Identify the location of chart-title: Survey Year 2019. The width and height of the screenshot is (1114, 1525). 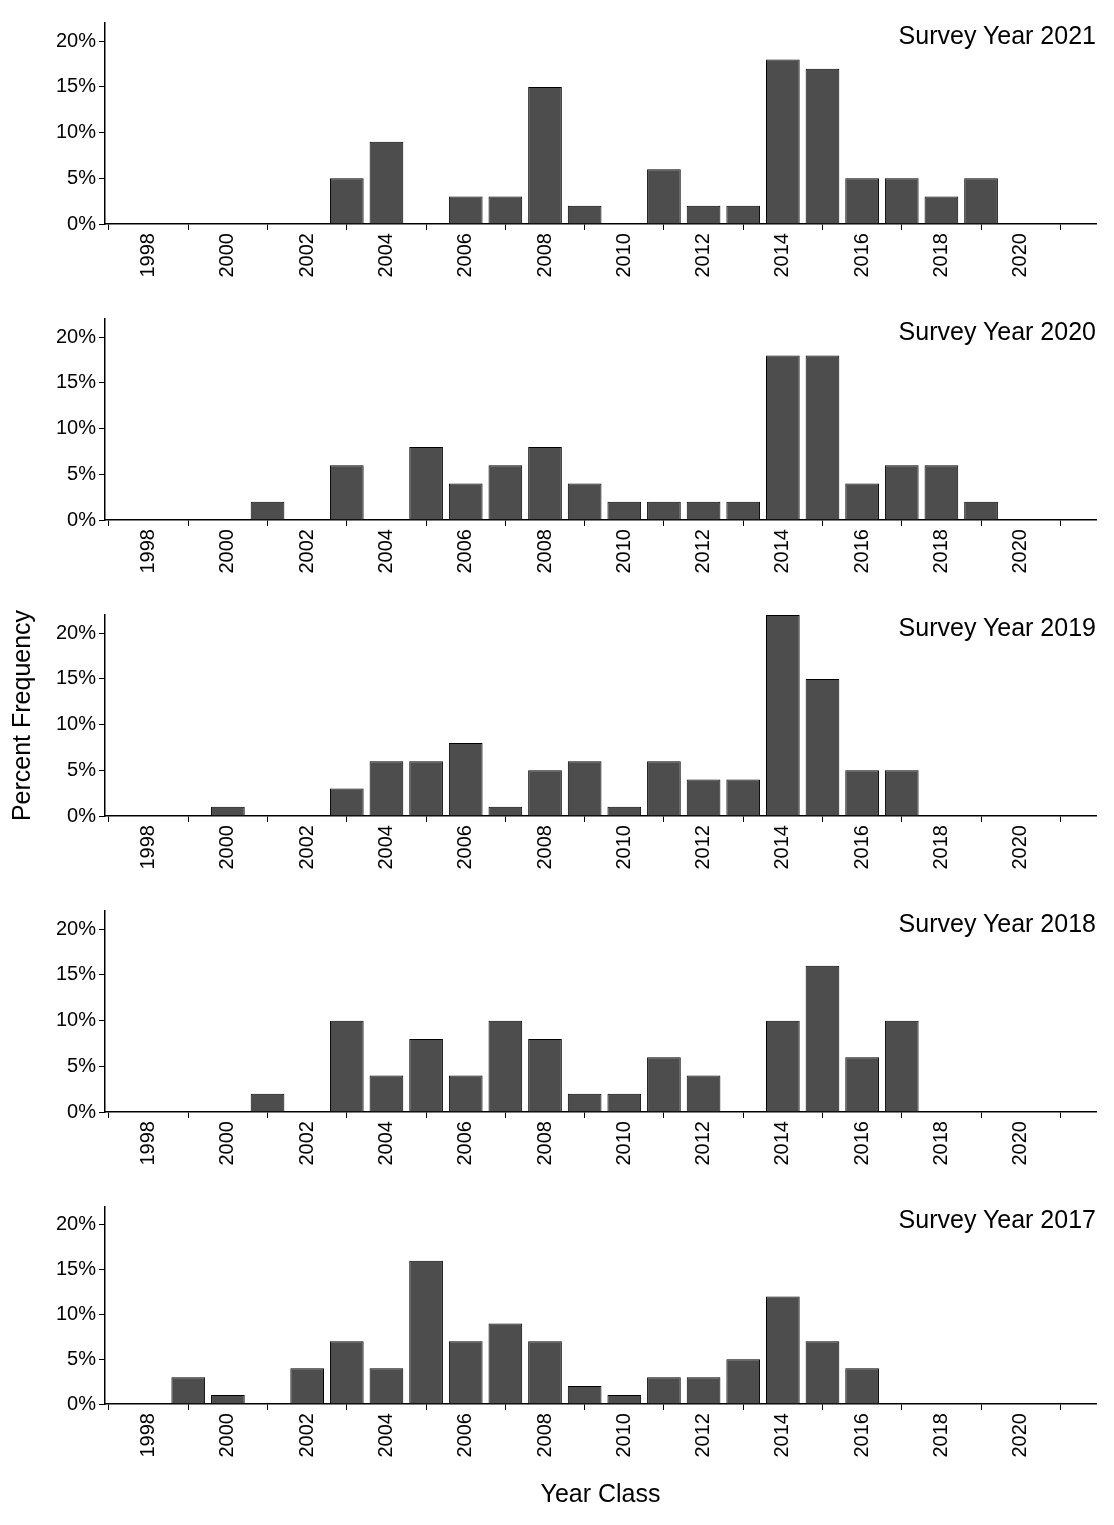
(997, 627).